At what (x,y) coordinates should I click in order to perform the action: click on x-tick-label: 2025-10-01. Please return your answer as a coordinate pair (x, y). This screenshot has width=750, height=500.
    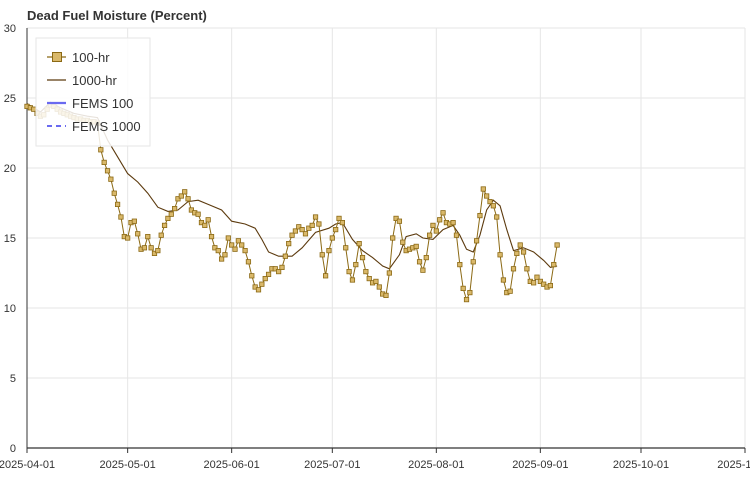
    Looking at the image, I should click on (641, 465).